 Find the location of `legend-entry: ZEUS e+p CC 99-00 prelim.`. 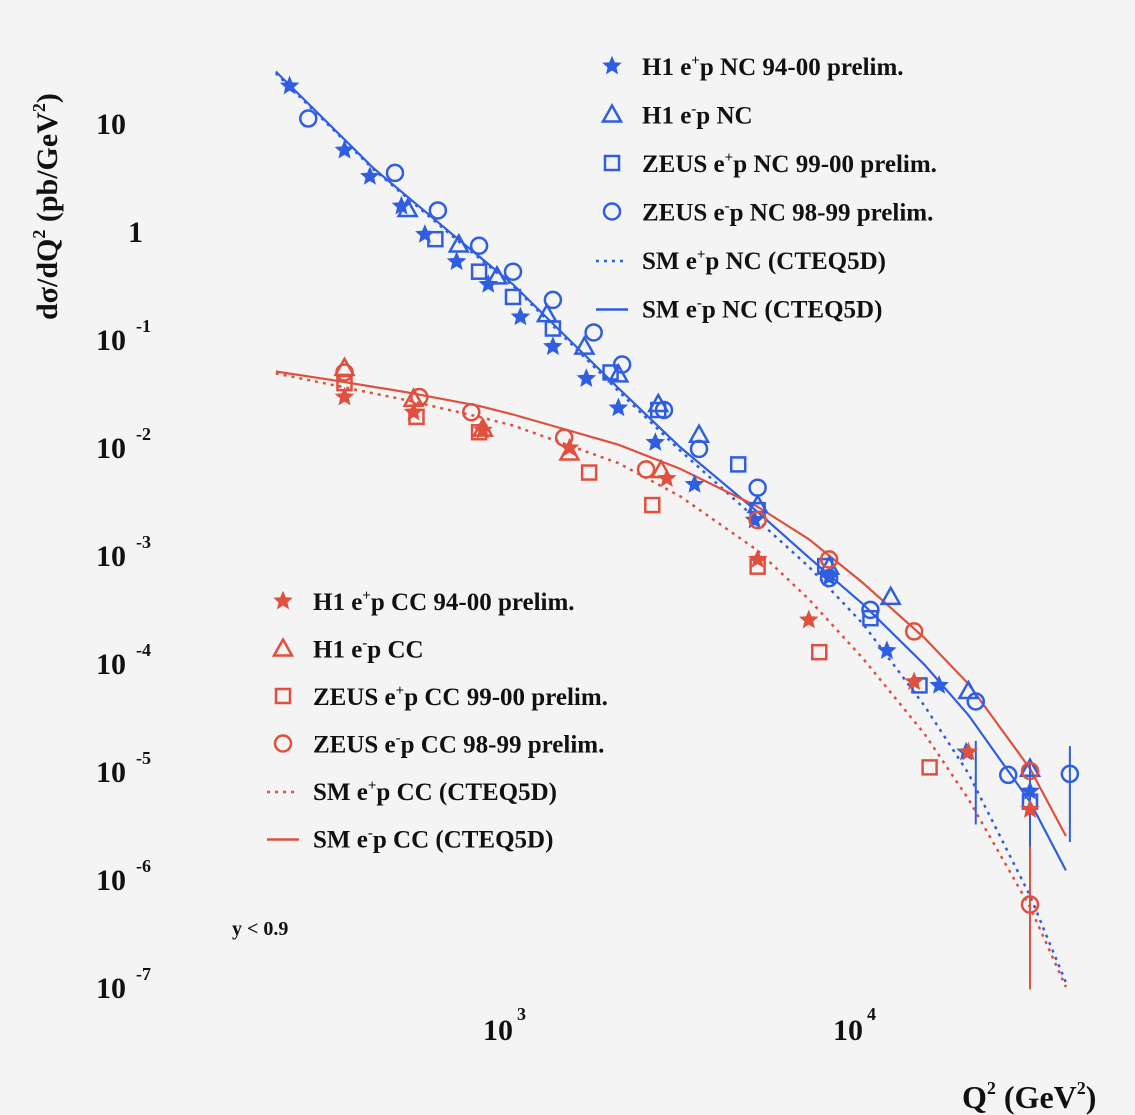

legend-entry: ZEUS e+p CC 99-00 prelim. is located at coordinates (441, 697).